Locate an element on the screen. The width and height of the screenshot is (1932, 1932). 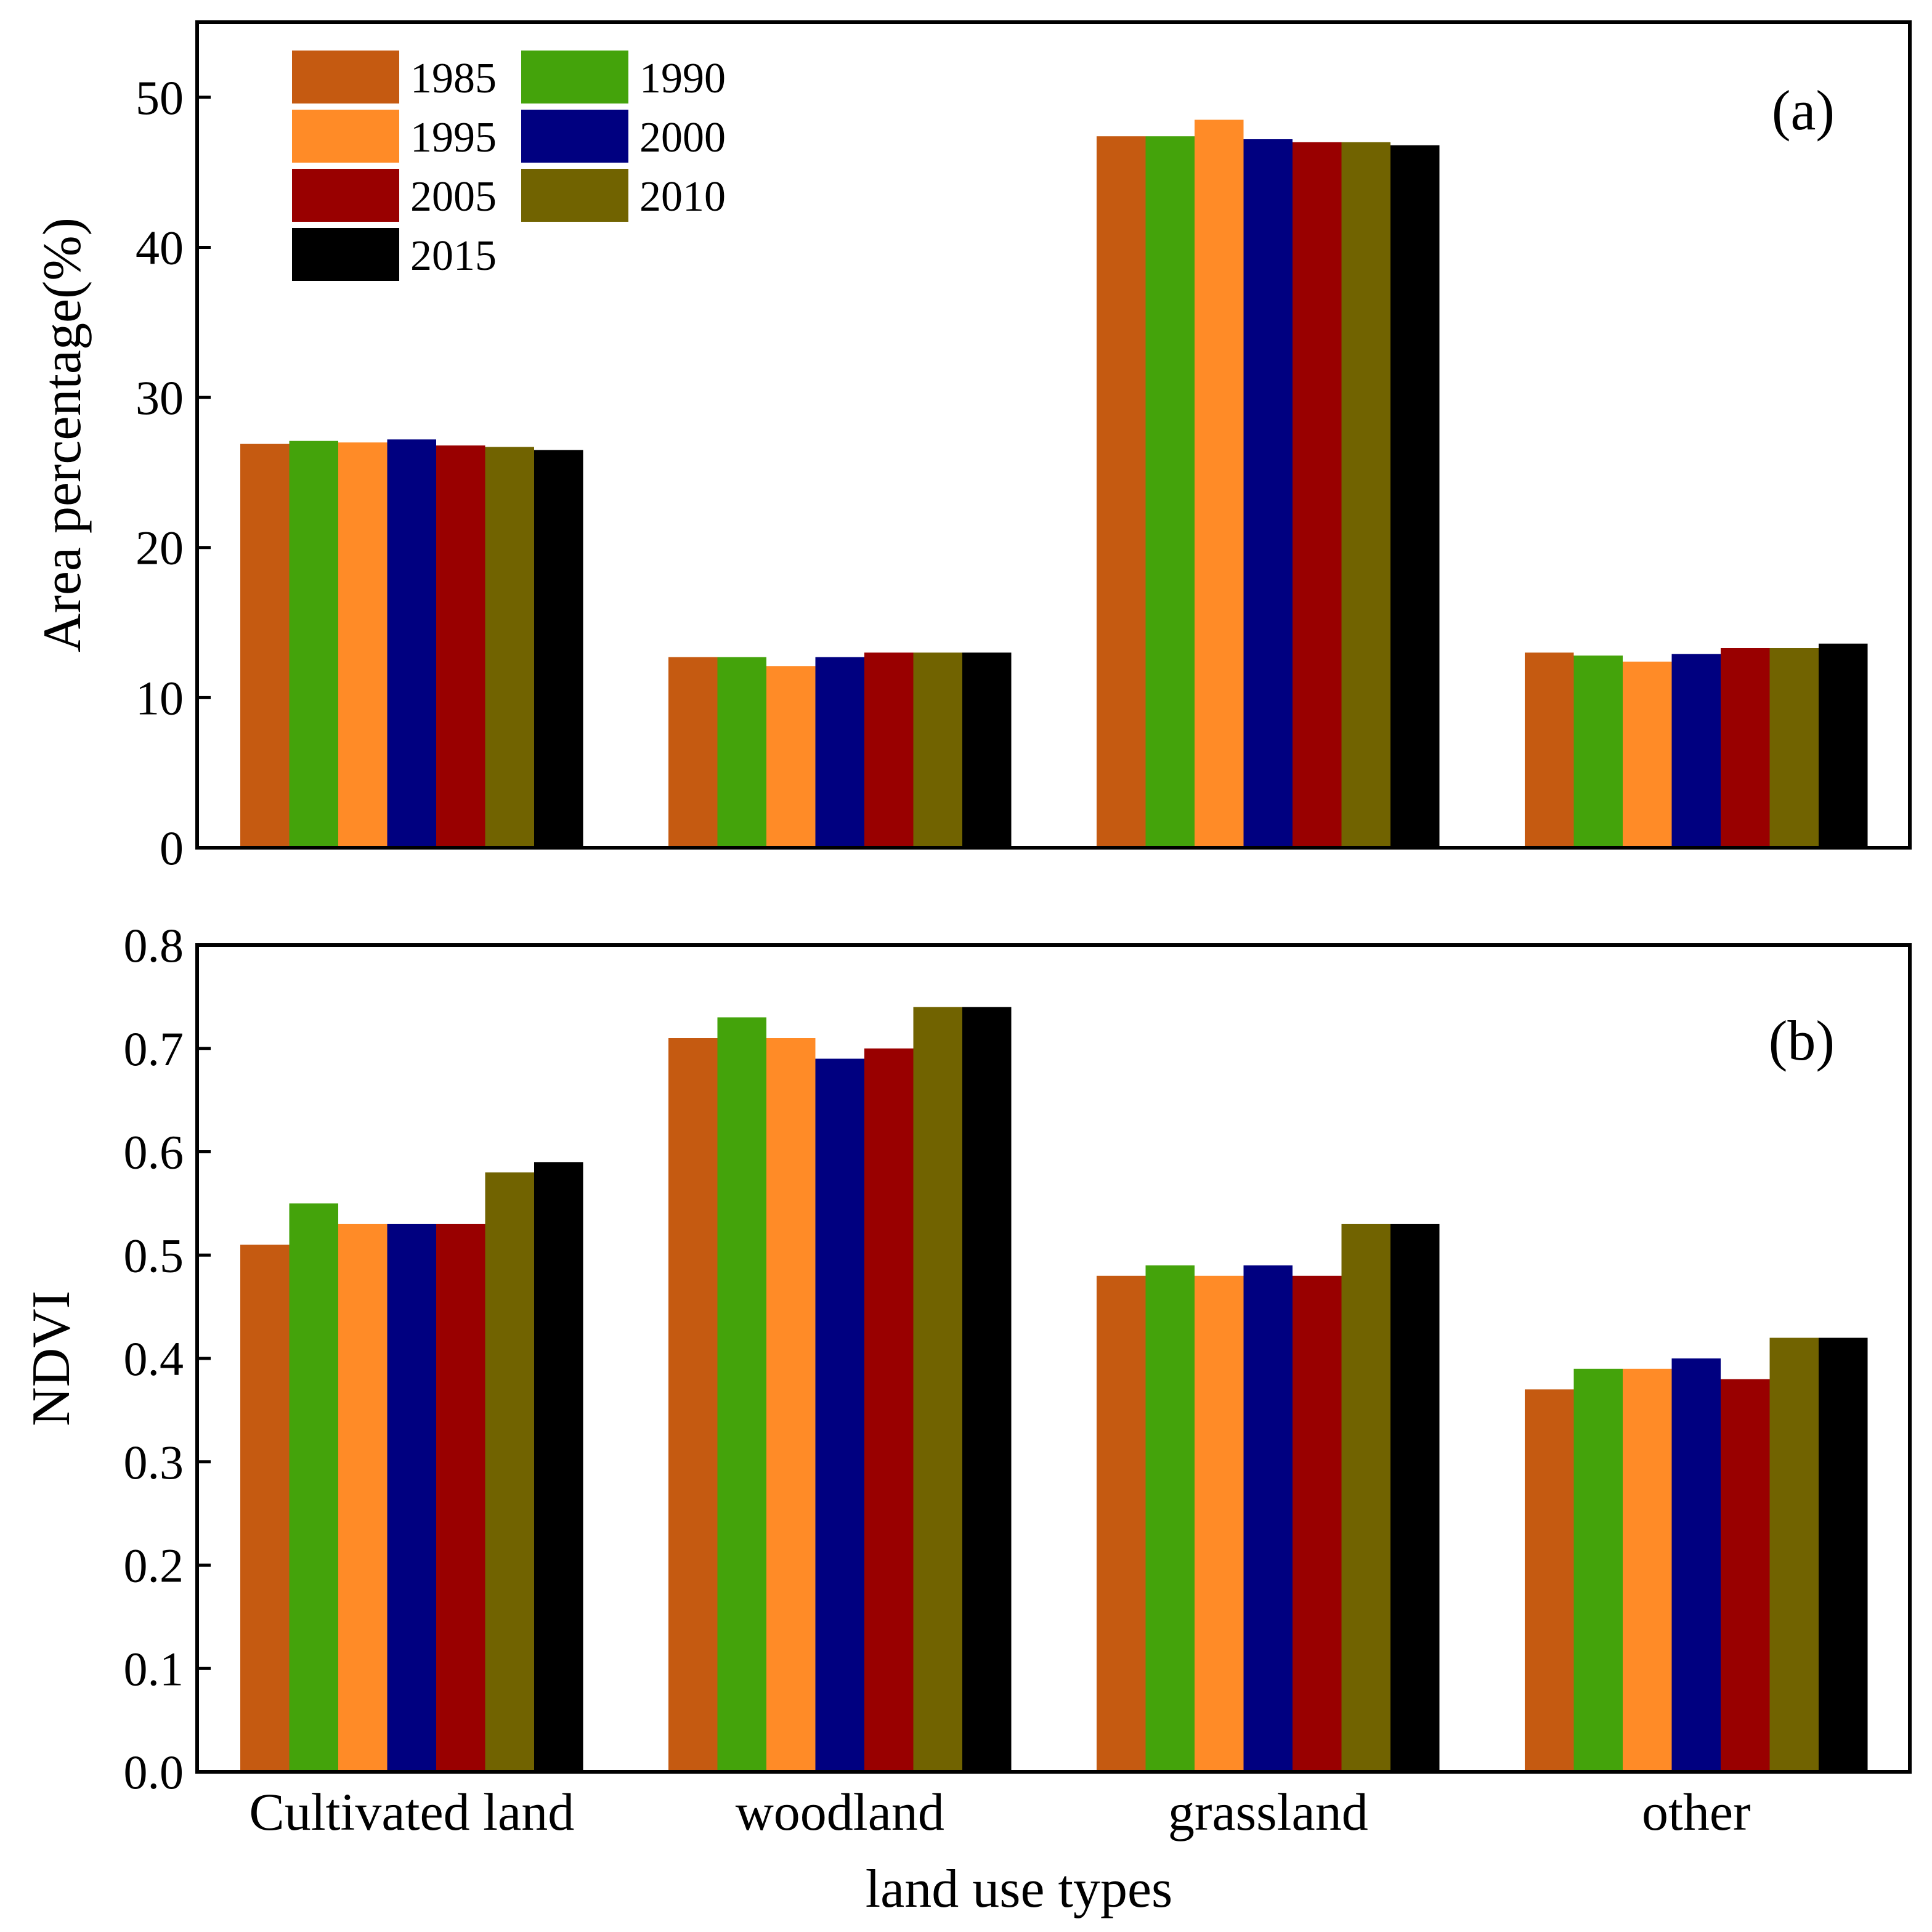
panel-a-bar-other-1990 is located at coordinates (1598, 752).